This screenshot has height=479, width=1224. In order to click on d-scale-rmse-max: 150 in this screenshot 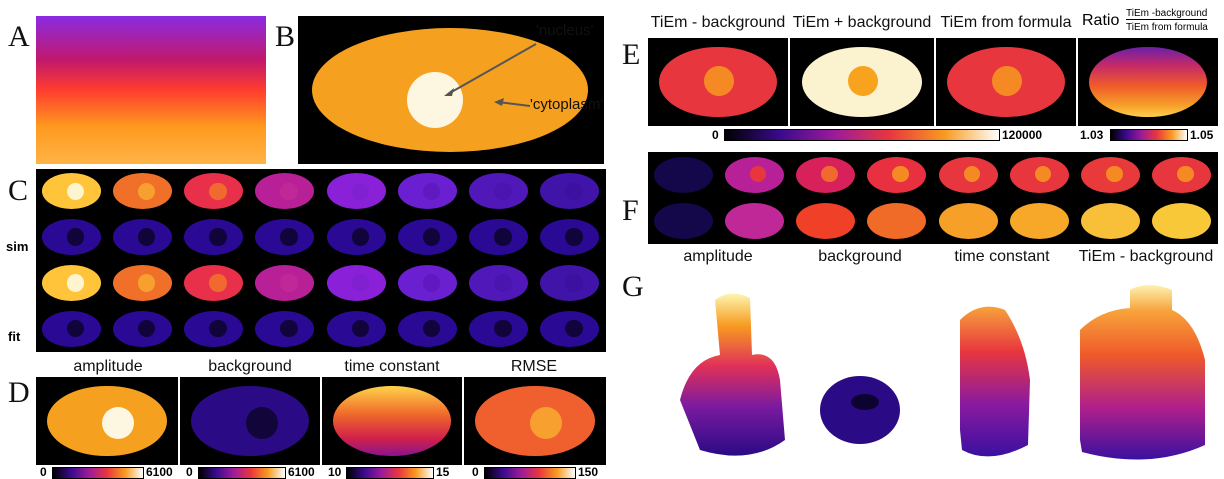, I will do `click(588, 472)`.